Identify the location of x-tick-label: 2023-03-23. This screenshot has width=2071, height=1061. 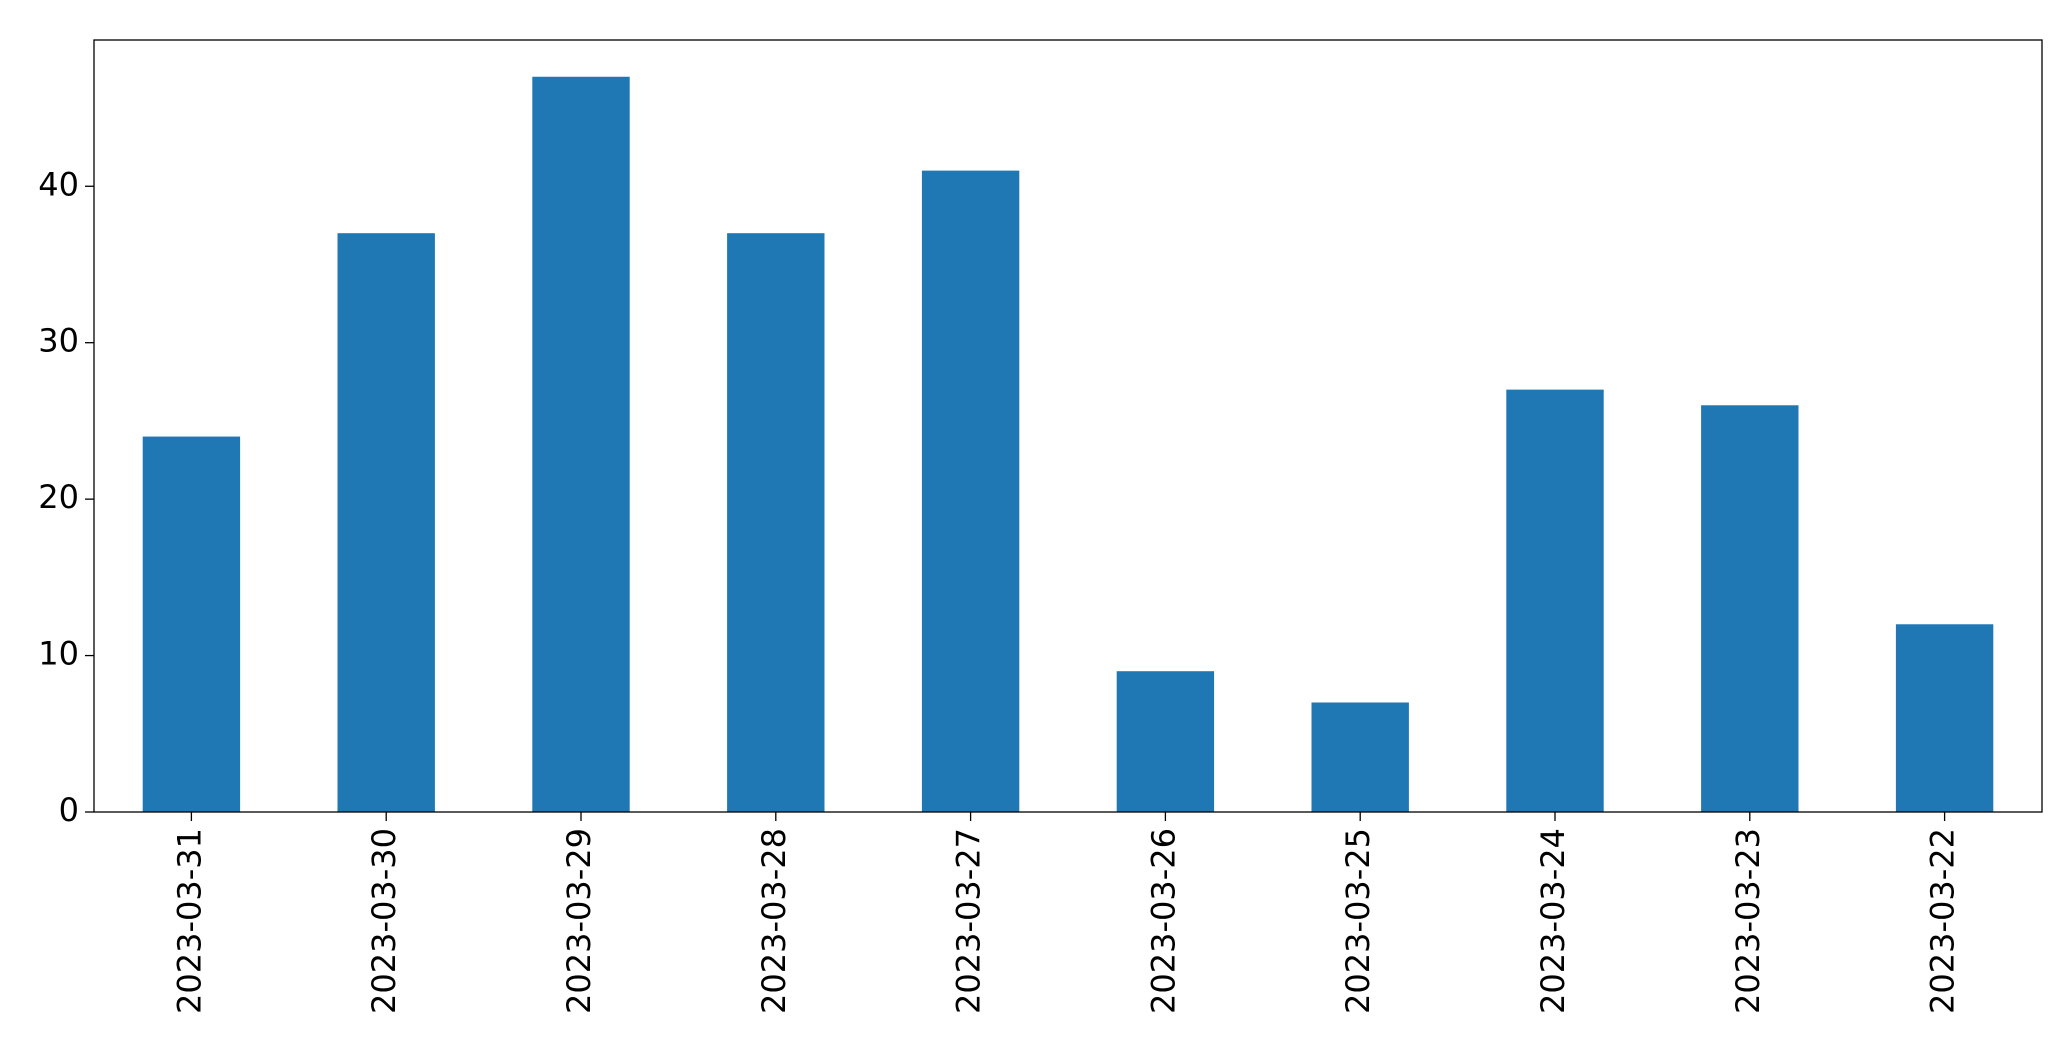
(1748, 921).